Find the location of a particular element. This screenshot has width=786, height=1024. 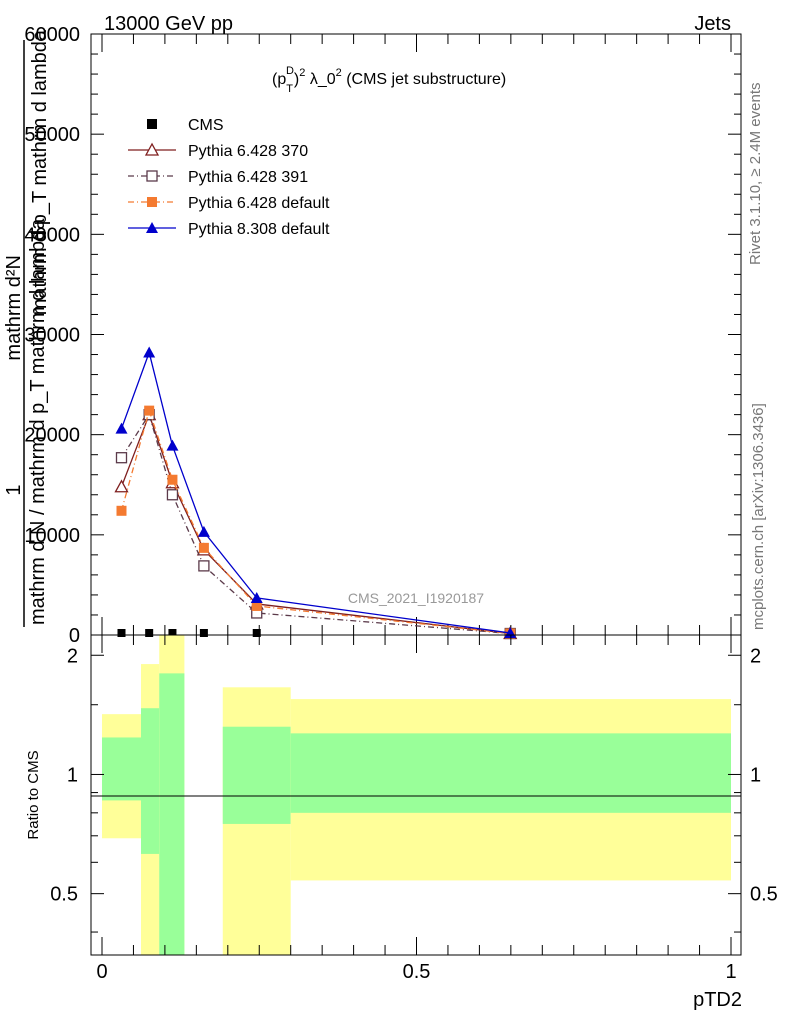

main-ytick-label: 40000 is located at coordinates (52, 235).